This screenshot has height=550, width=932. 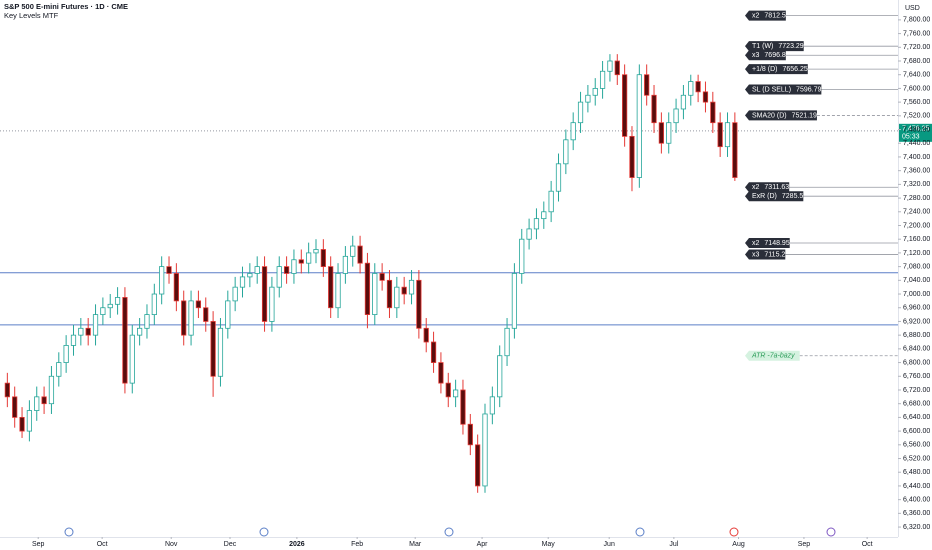 I want to click on level-text: ExR (D) 7285.5, so click(x=777, y=196).